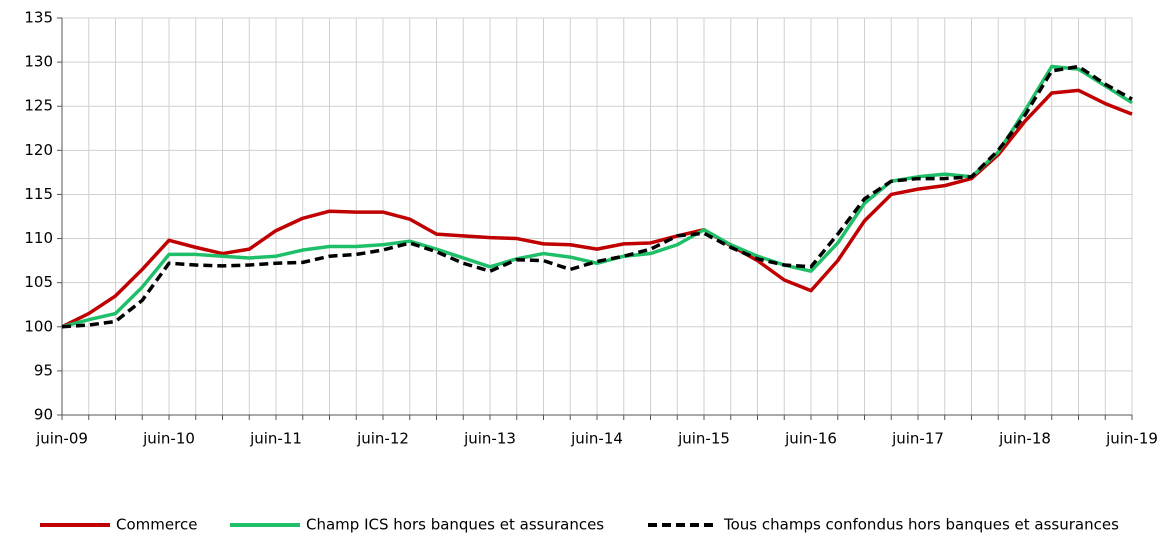  I want to click on legend-label: Champ ICS hors banques et assurances, so click(455, 525).